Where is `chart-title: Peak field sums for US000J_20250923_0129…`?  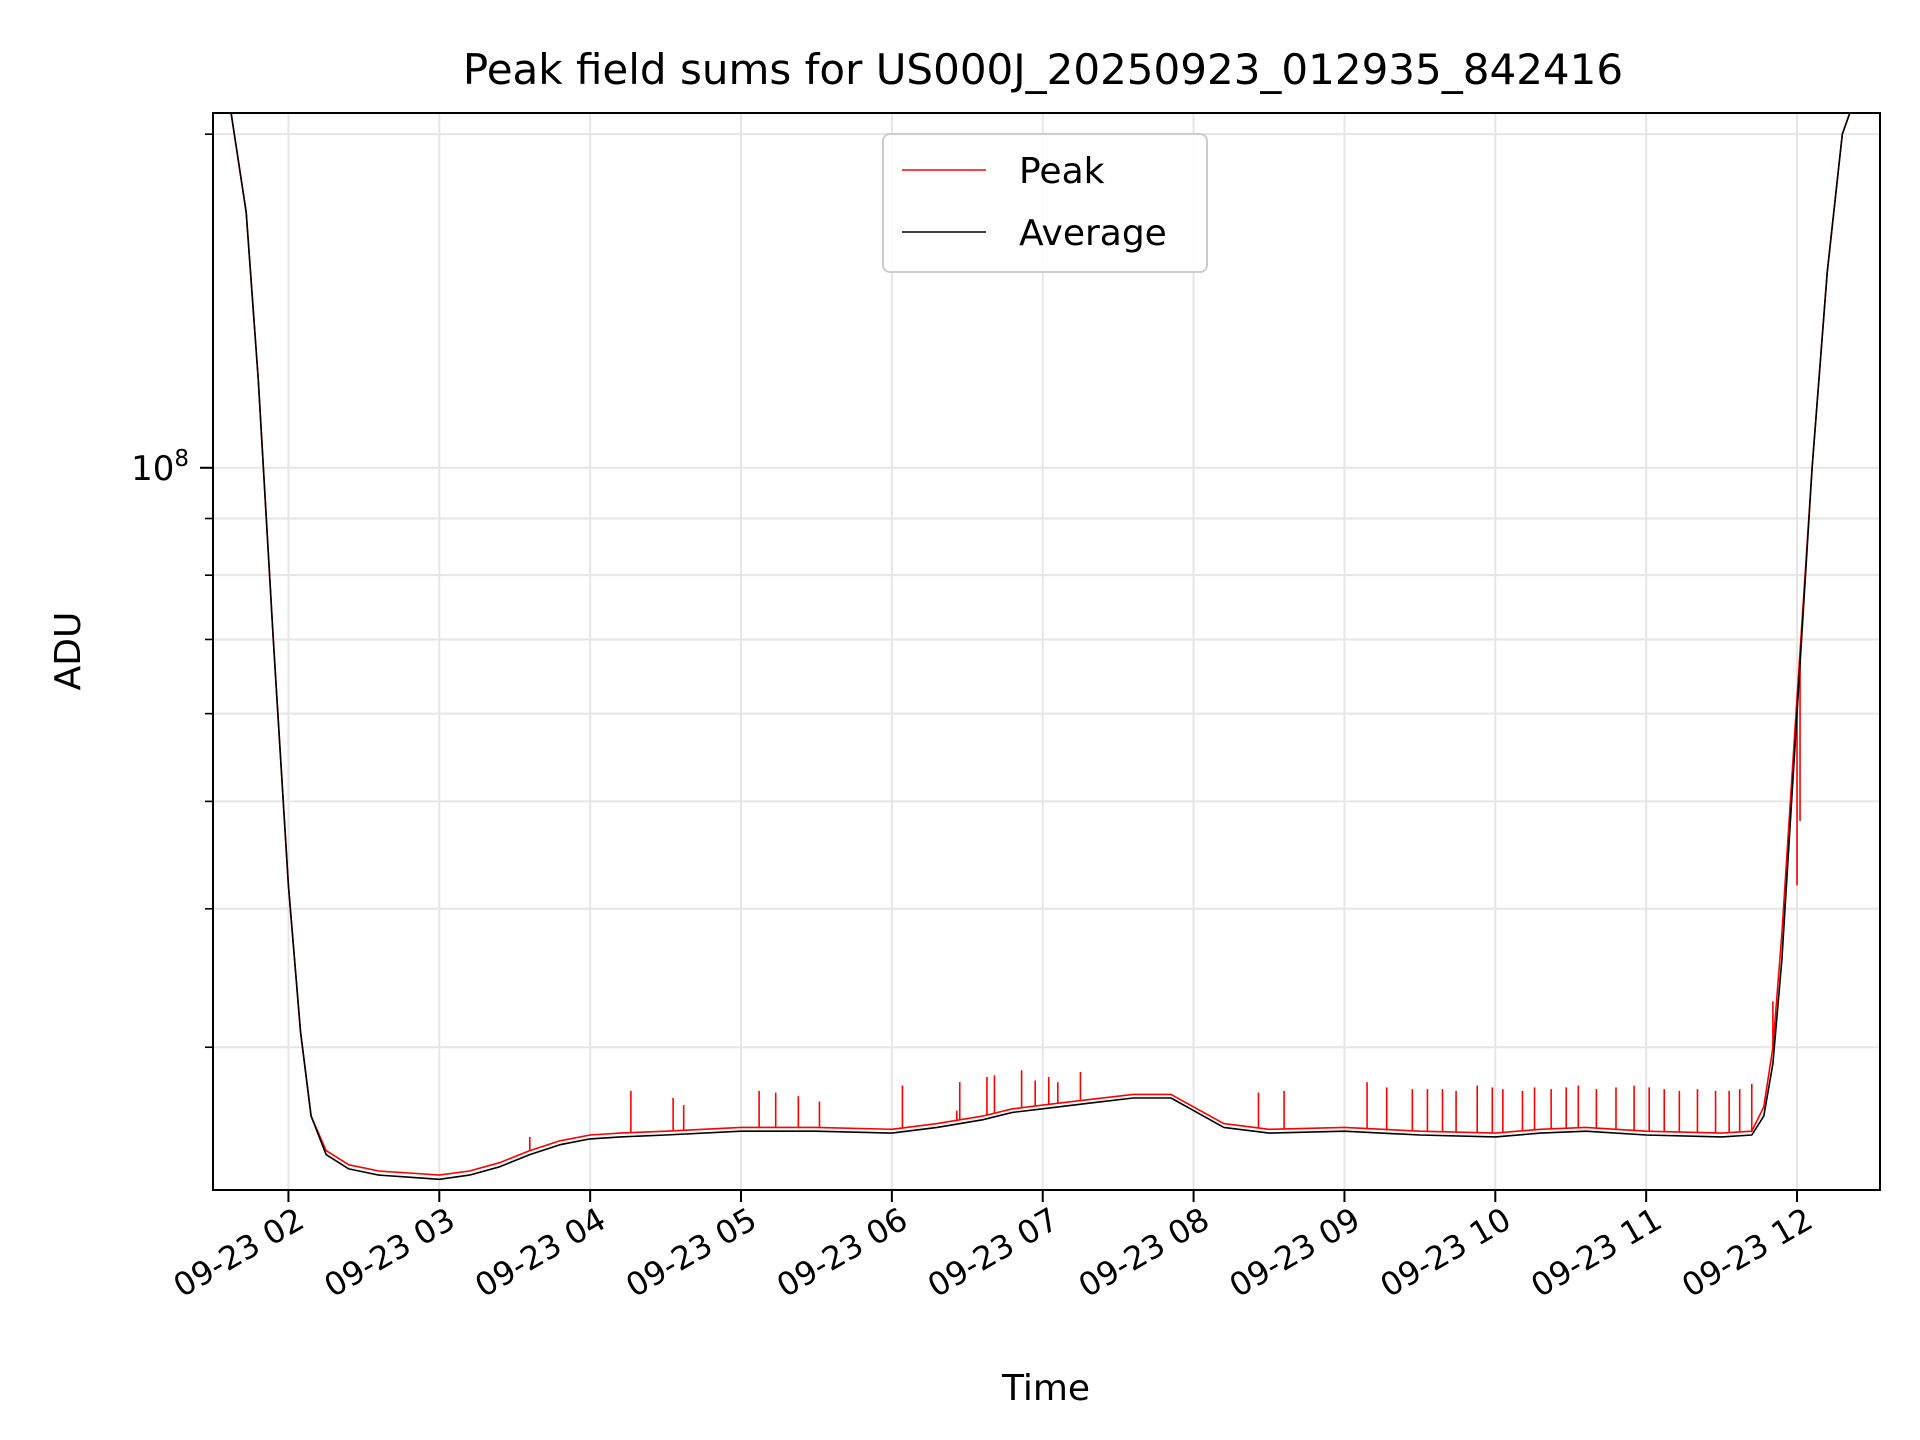 chart-title: Peak field sums for US000J_20250923_0129… is located at coordinates (1043, 69).